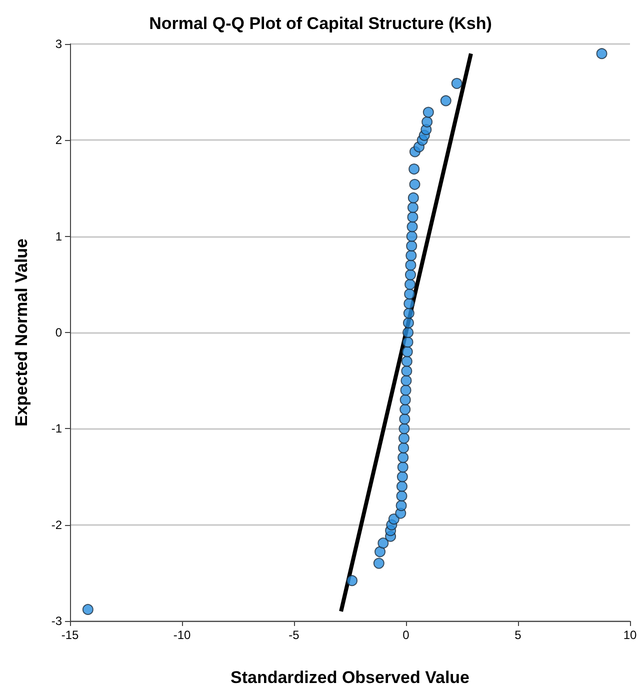 The width and height of the screenshot is (641, 694). Describe the element at coordinates (630, 635) in the screenshot. I see `x-tick-label: 10` at that location.